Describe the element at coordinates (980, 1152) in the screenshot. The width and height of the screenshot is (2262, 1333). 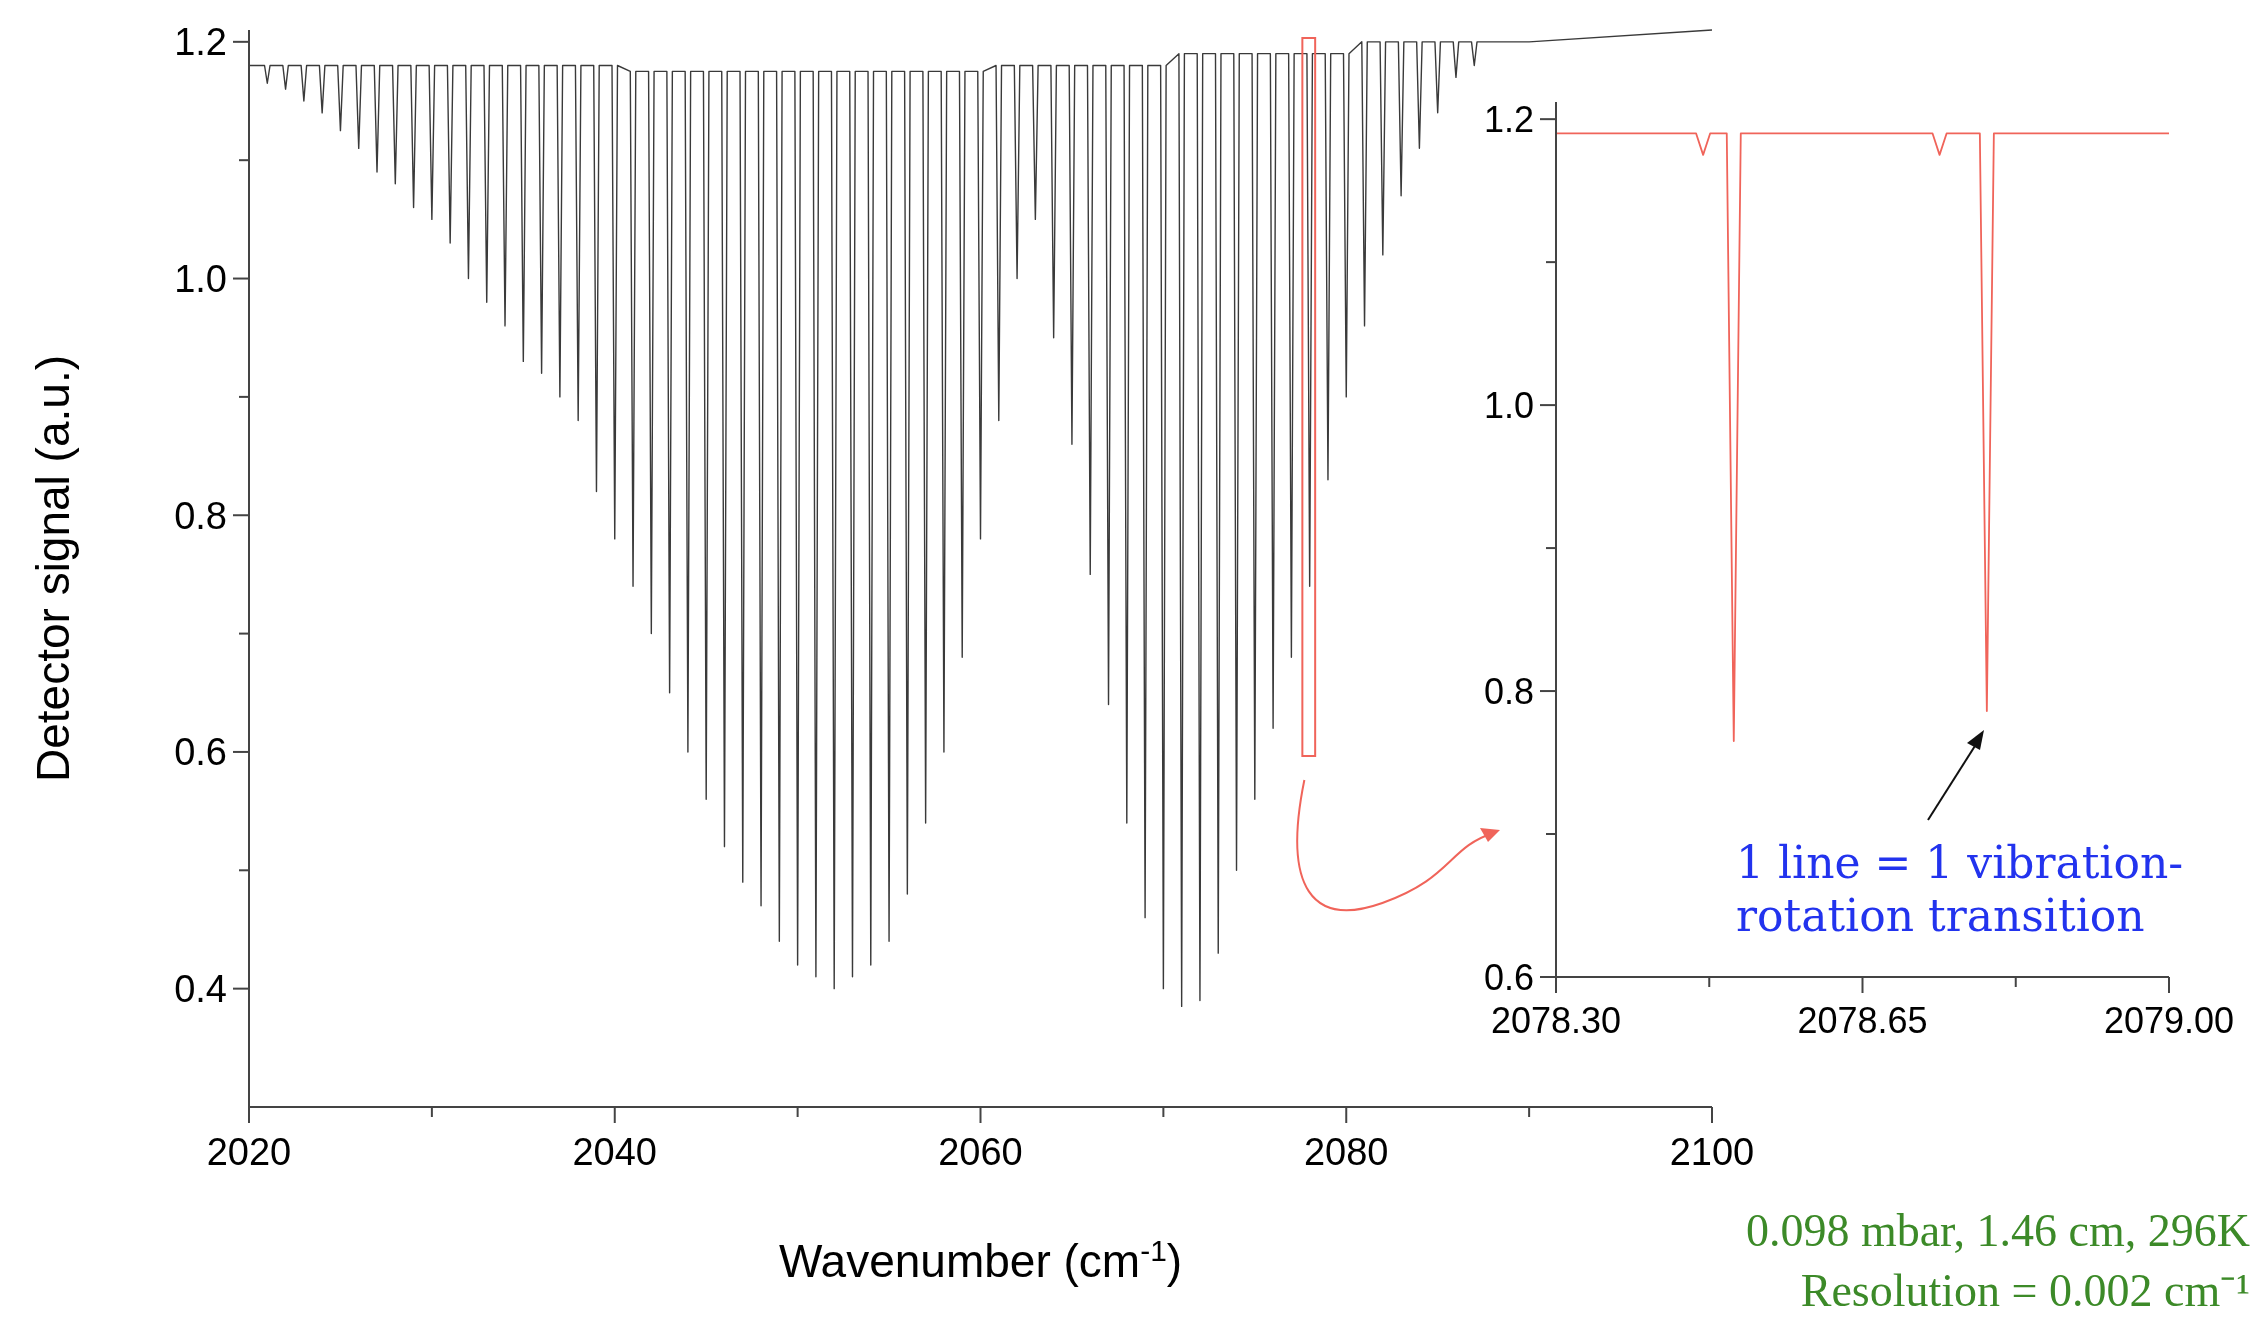
I see `x-tick-label: 2060` at that location.